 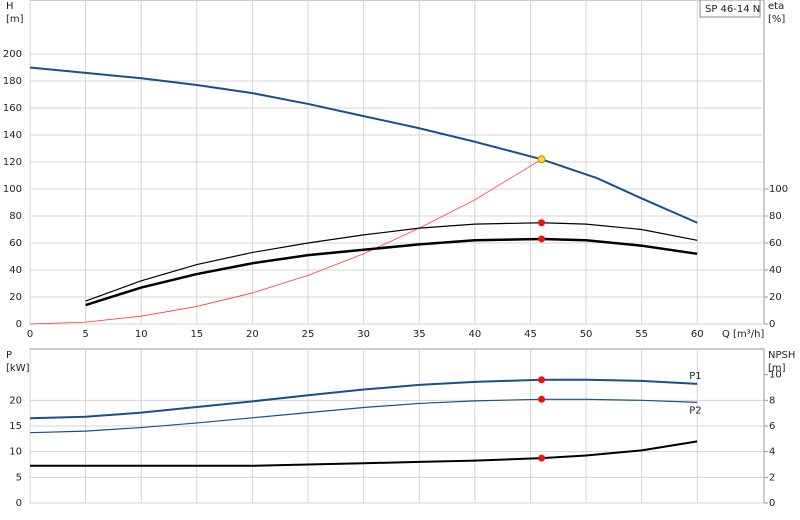 What do you see at coordinates (18, 368) in the screenshot?
I see `y-axis-label: [kW]` at bounding box center [18, 368].